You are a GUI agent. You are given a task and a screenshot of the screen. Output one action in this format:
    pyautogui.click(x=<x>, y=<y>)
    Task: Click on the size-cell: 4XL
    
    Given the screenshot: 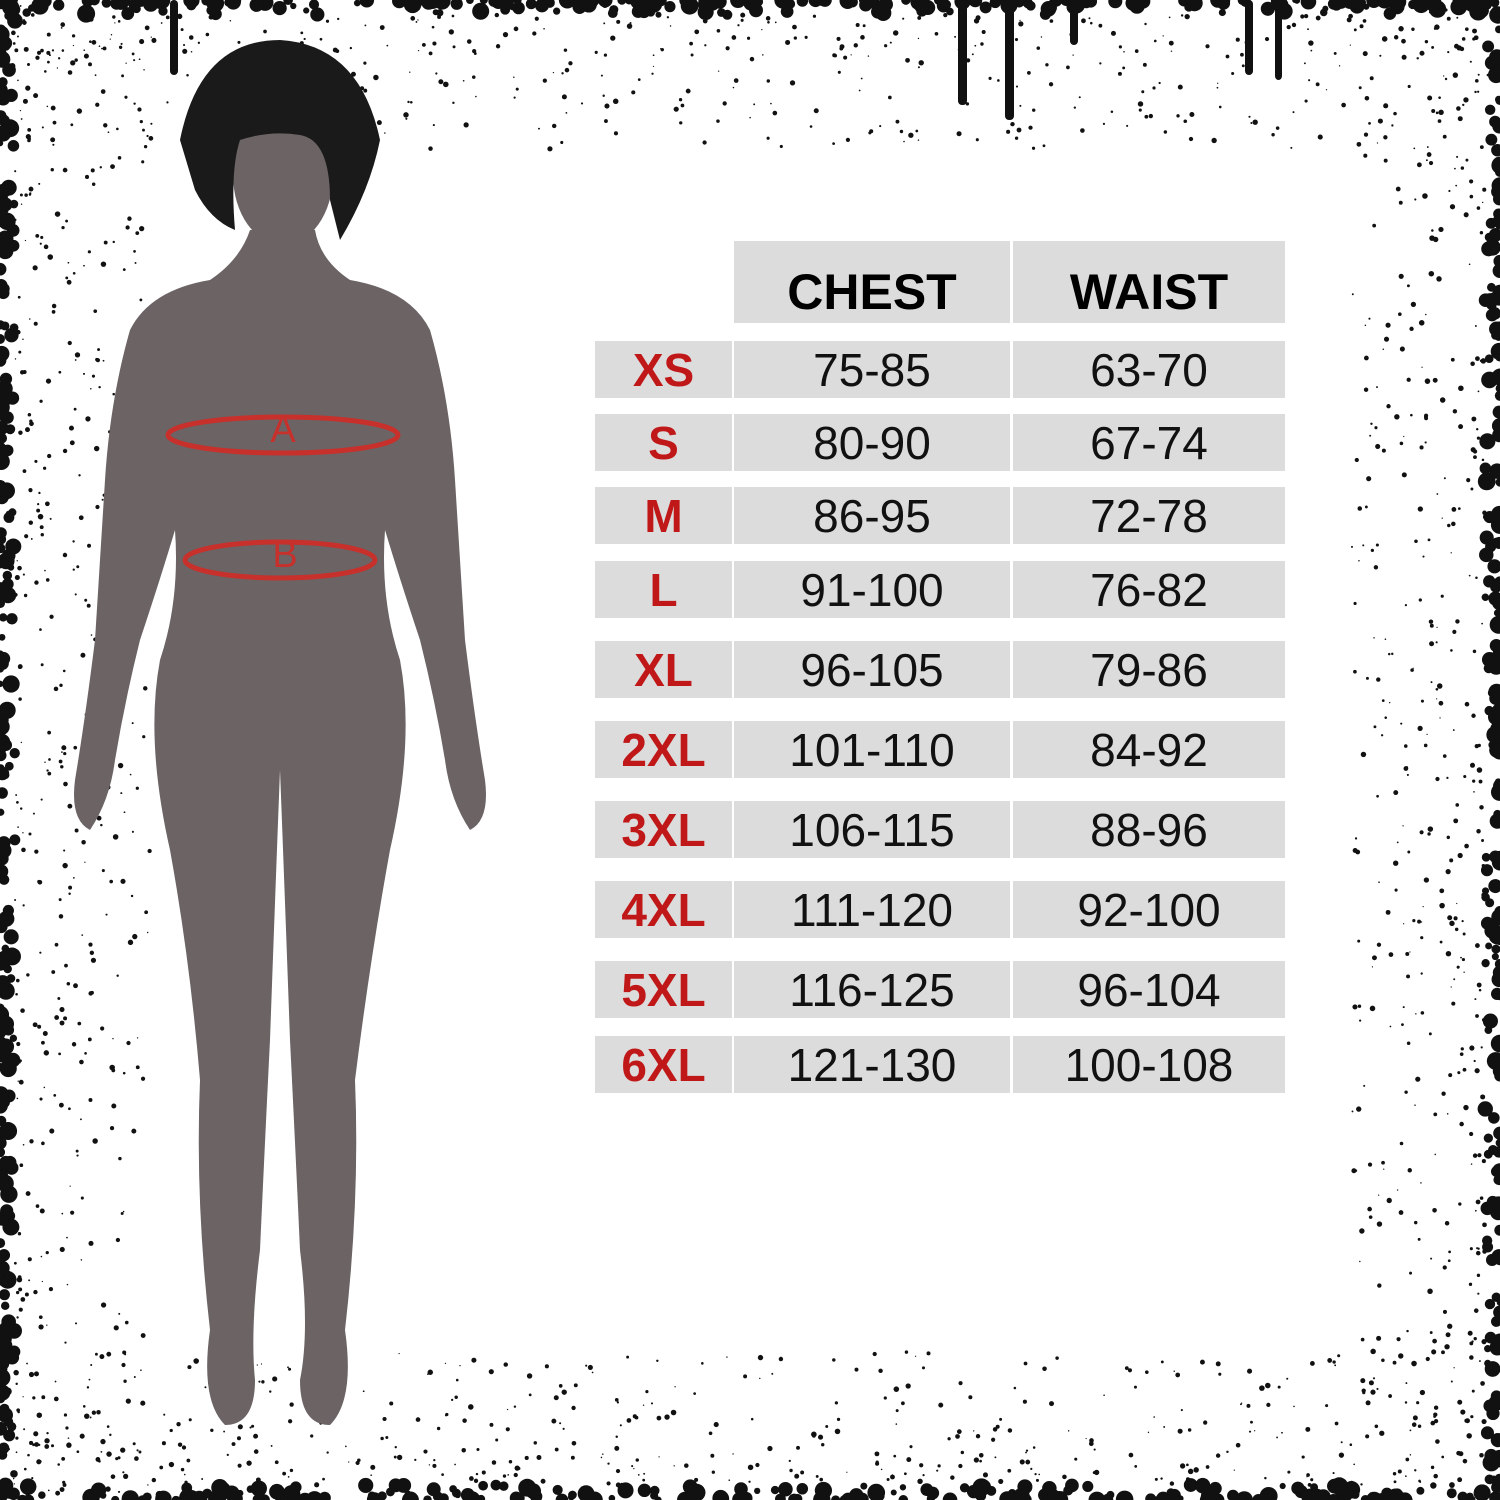 What is the action you would take?
    pyautogui.click(x=663, y=909)
    